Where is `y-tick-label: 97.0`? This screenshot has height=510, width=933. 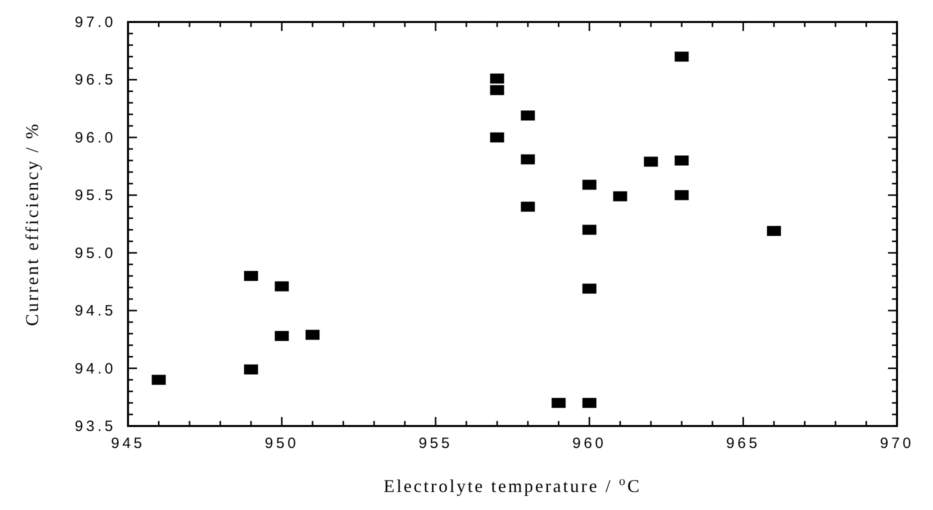
y-tick-label: 97.0 is located at coordinates (95, 22).